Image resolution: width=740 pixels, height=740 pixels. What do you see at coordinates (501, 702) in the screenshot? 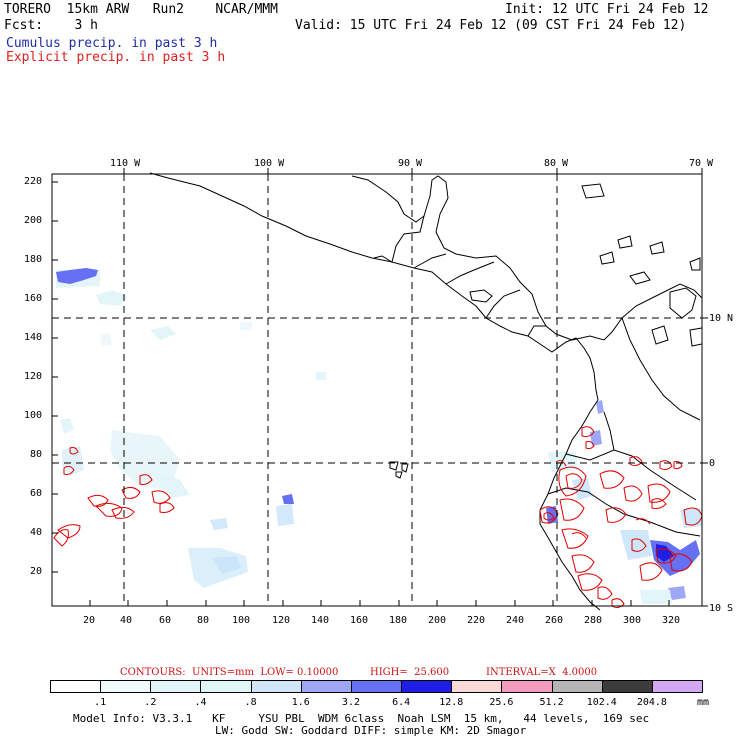
I see `colorbar-label: 25.6` at bounding box center [501, 702].